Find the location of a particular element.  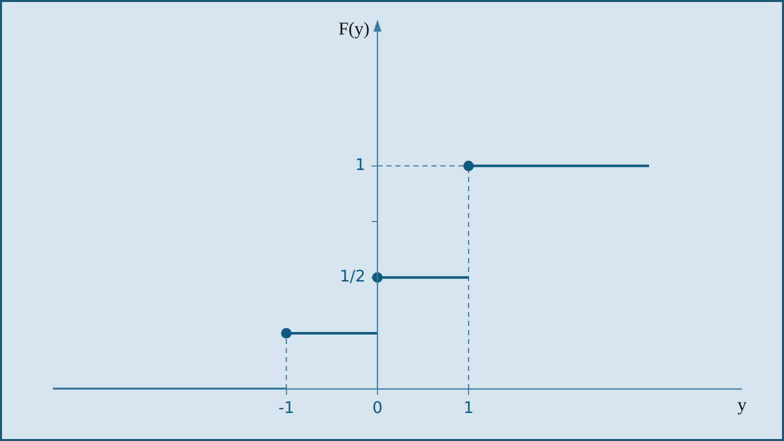

y-axis-title: F(y) is located at coordinates (354, 28).